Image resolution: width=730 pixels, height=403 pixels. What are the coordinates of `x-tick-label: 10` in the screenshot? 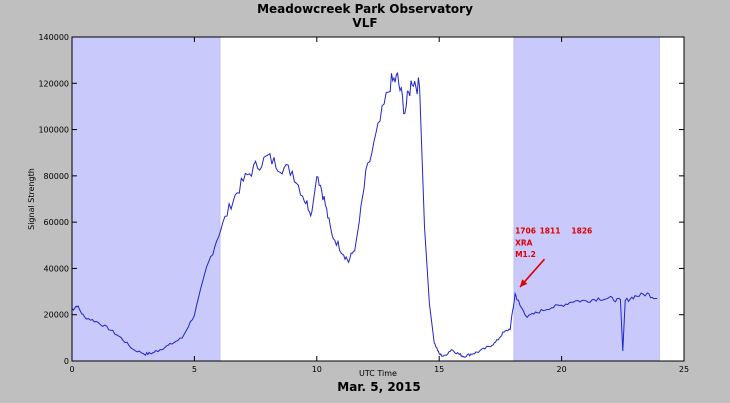 It's located at (317, 369).